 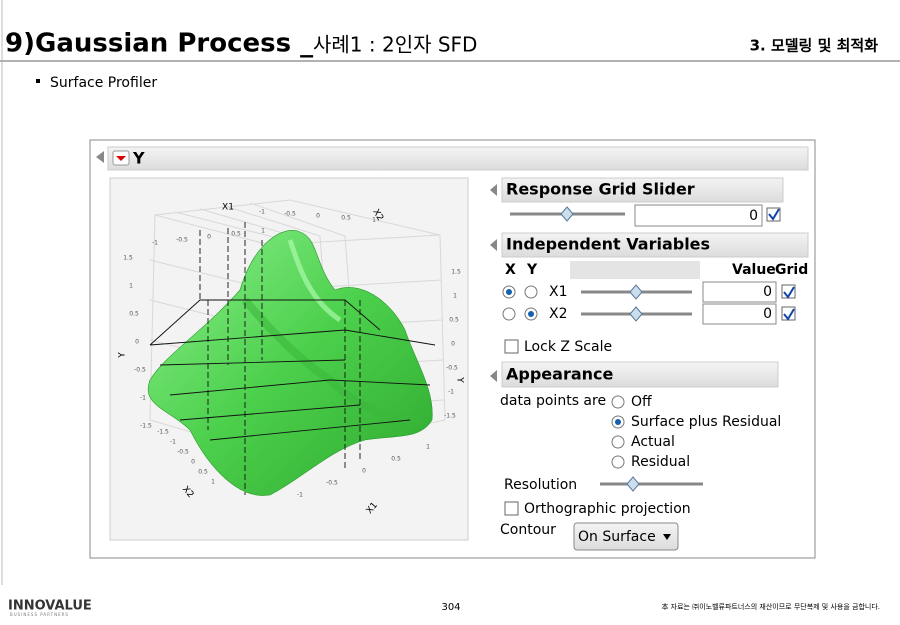 I want to click on column-header: Value, so click(x=754, y=270).